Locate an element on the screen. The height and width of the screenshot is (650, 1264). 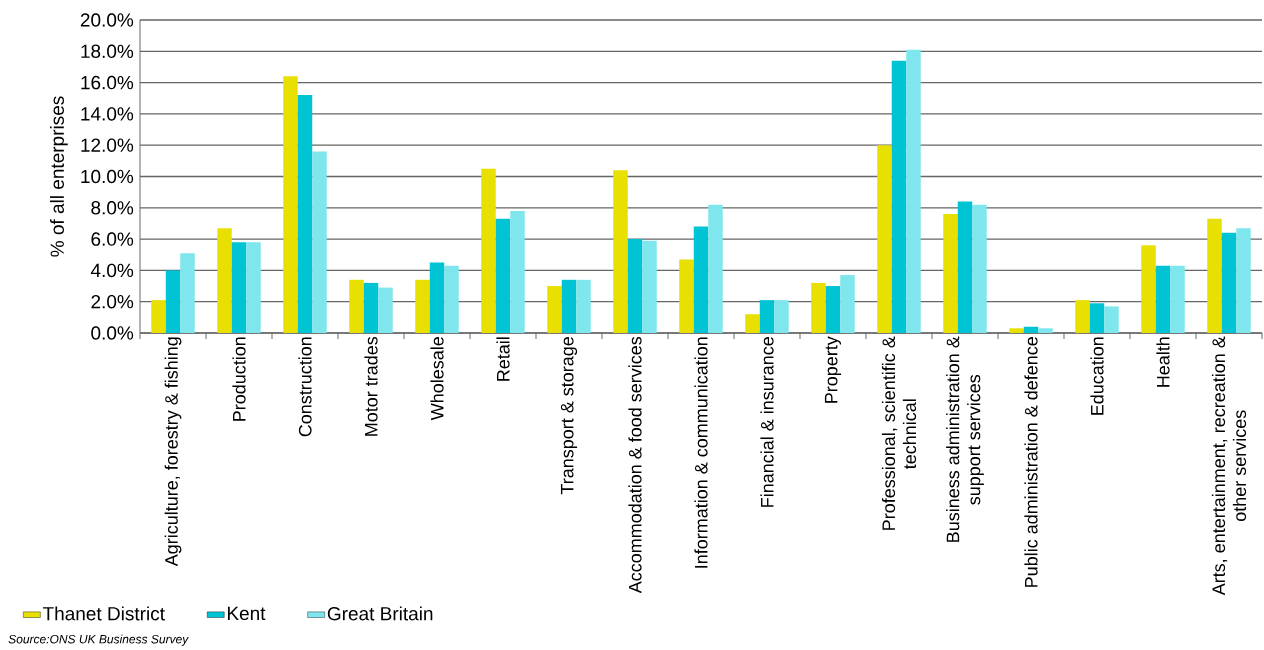
x-tick-label: Construction is located at coordinates (305, 387).